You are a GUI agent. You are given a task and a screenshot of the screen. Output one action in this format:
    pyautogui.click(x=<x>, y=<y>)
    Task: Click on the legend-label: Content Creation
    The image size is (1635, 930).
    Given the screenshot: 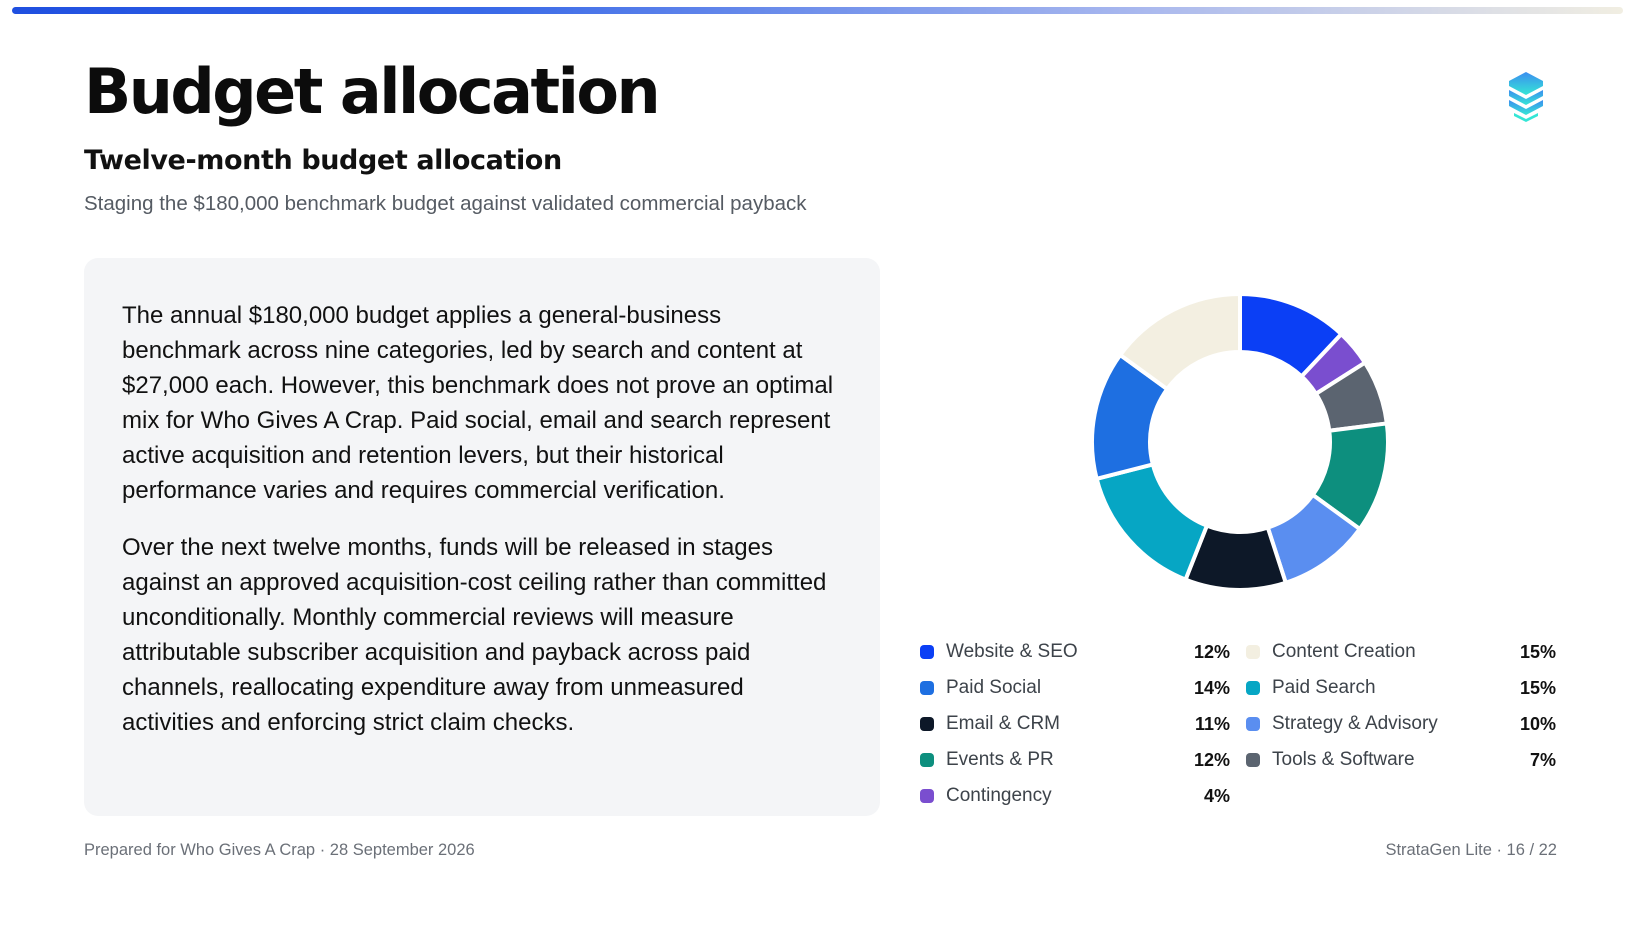 What is the action you would take?
    pyautogui.click(x=1344, y=651)
    